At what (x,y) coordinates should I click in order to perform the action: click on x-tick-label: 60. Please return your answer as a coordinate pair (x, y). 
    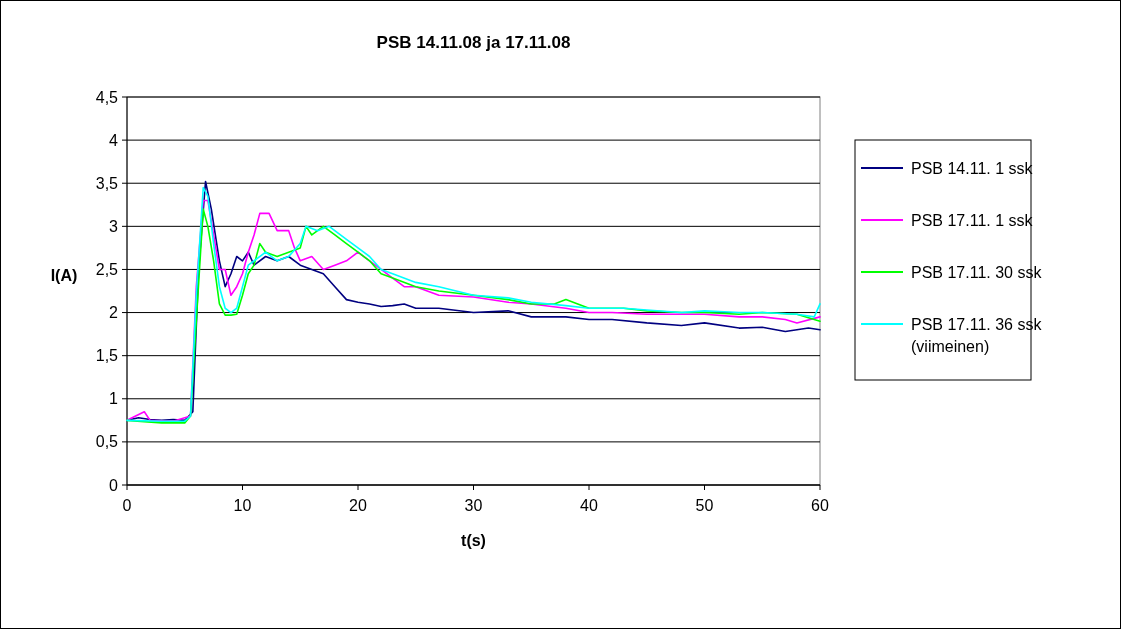
    Looking at the image, I should click on (820, 505).